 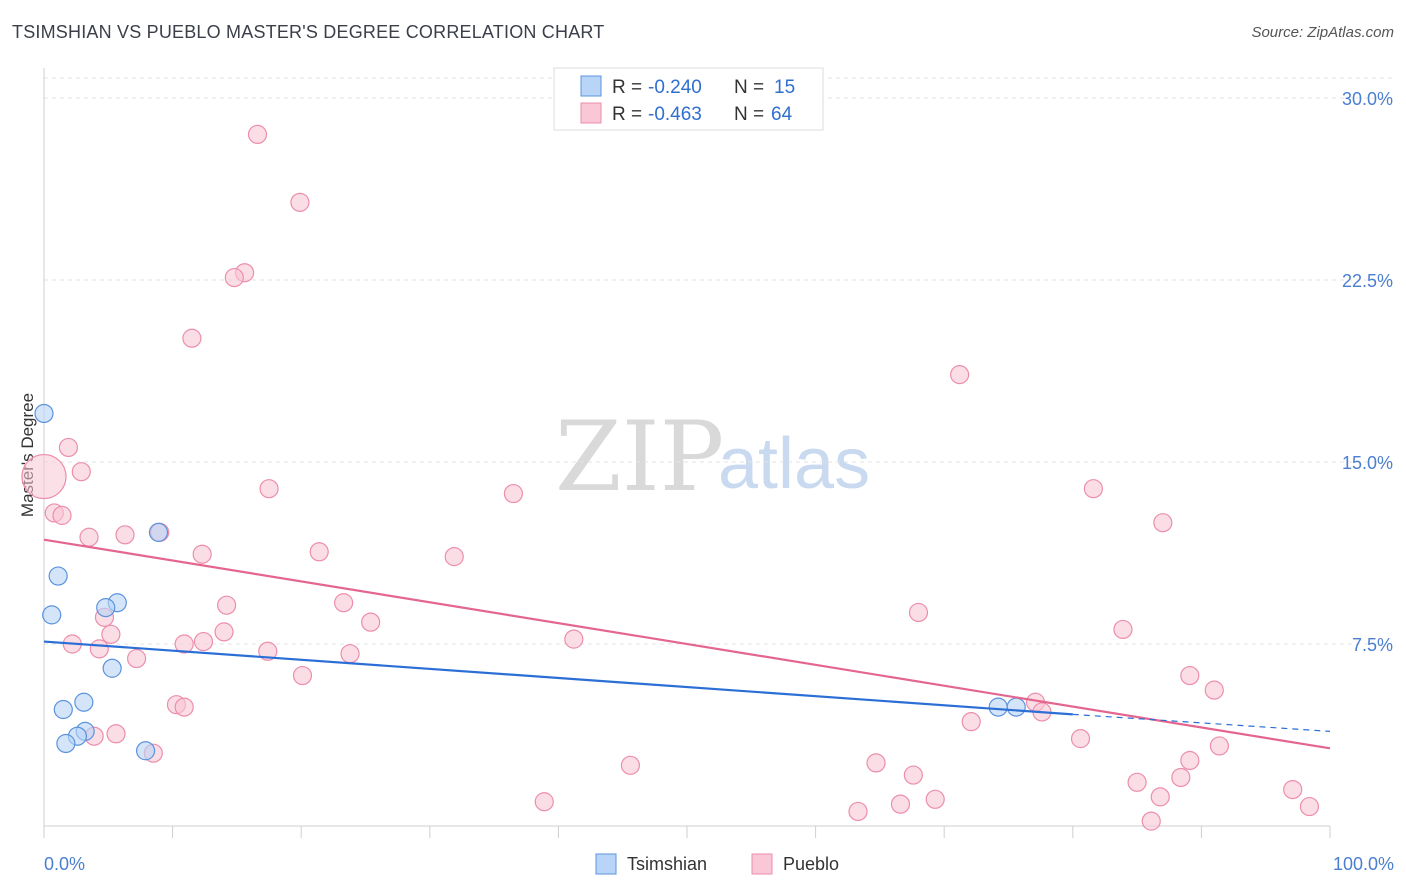 I want to click on watermark-atlas: atlas, so click(x=794, y=464).